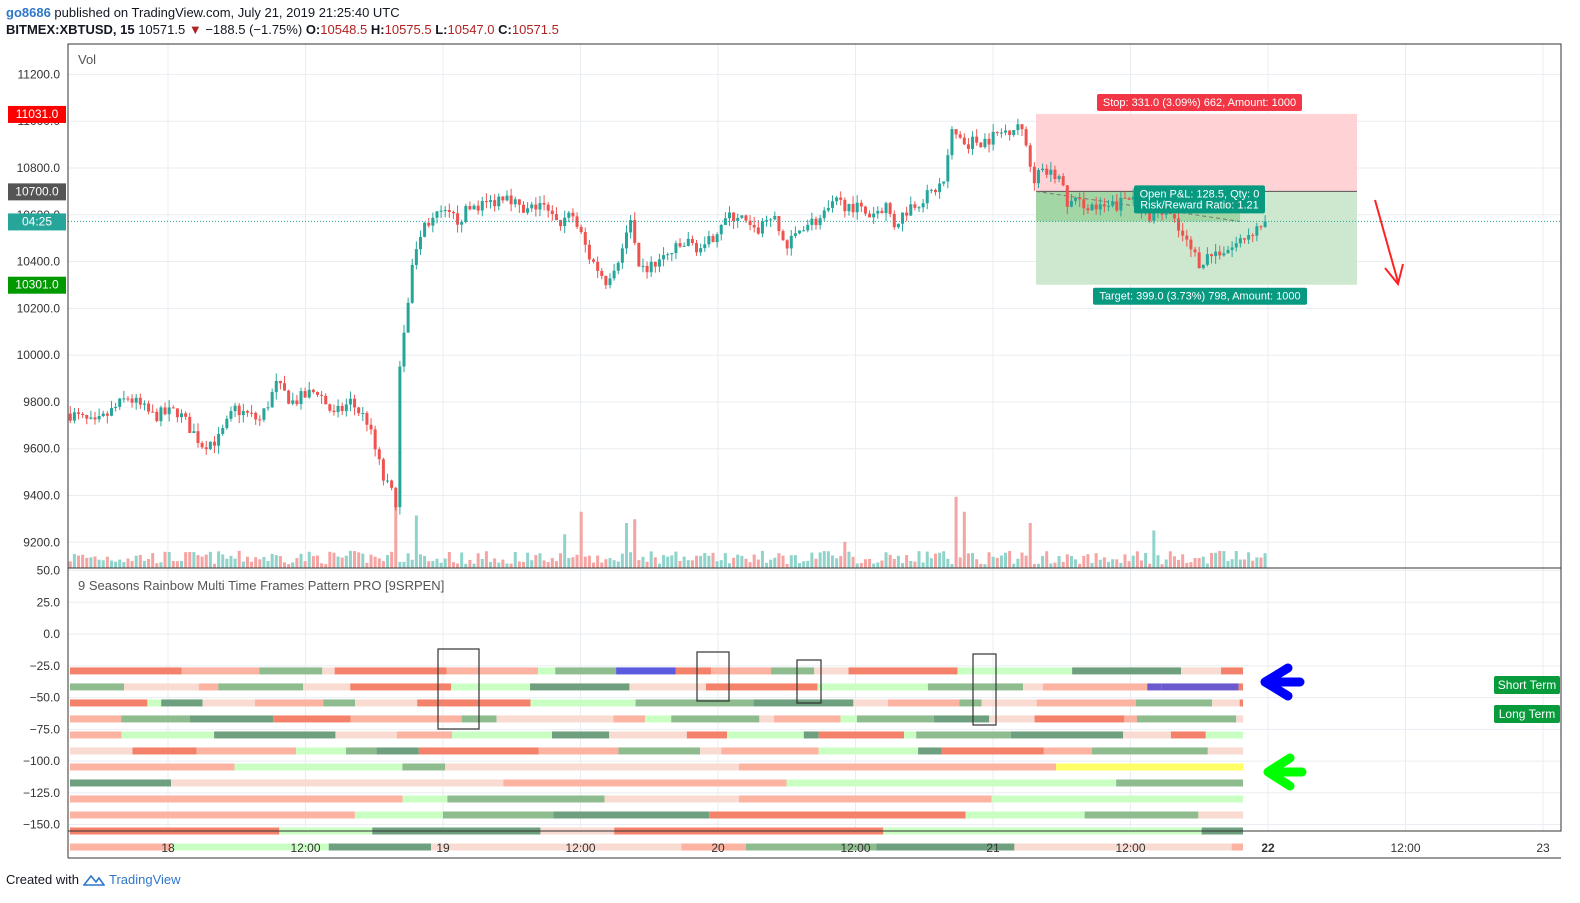 The image size is (1580, 903). Describe the element at coordinates (28, 12) in the screenshot. I see `author-name: go8686` at that location.